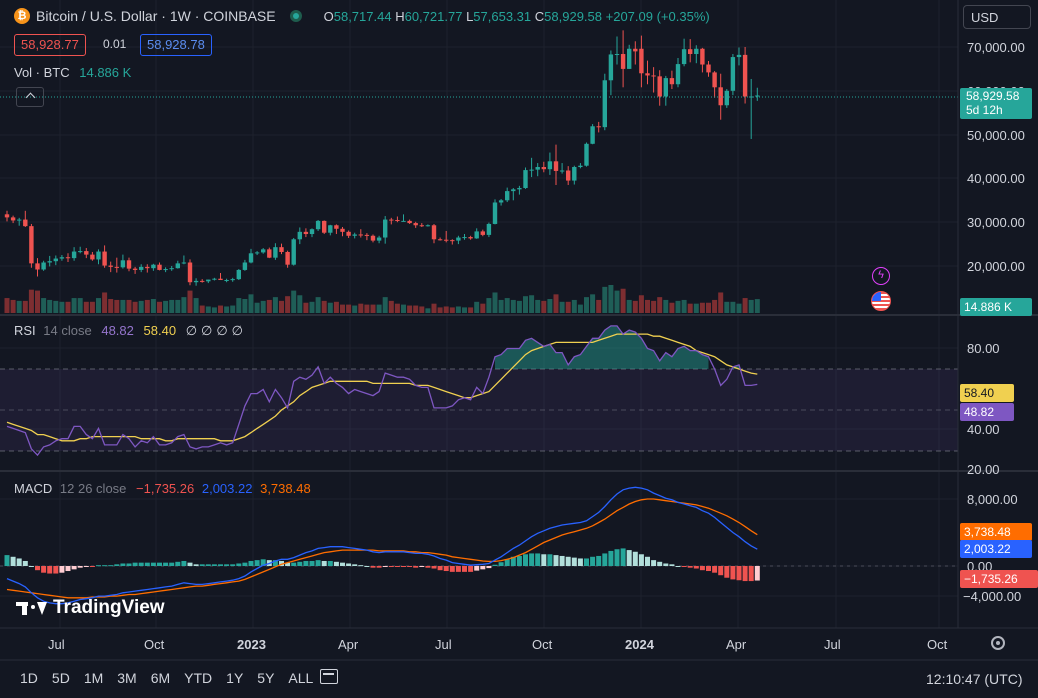 The height and width of the screenshot is (698, 1038). I want to click on spread-value: 0.01, so click(115, 44).